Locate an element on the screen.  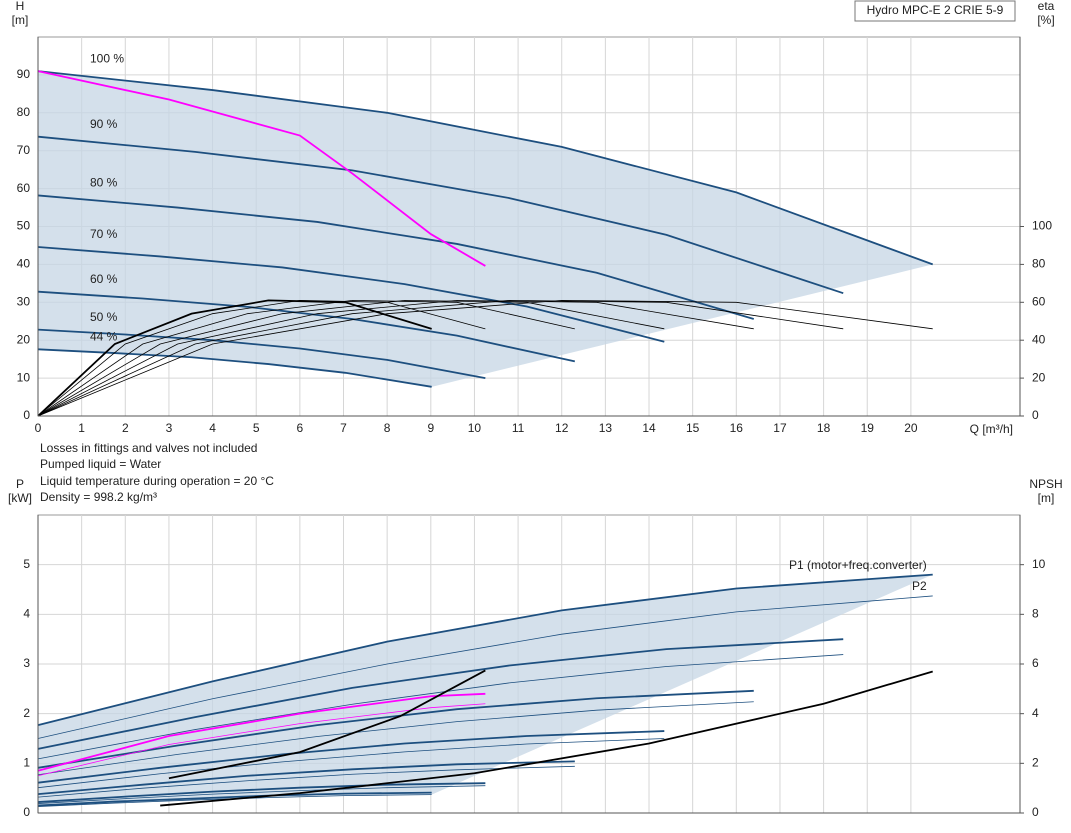
y-tick-label: 30 is located at coordinates (24, 301).